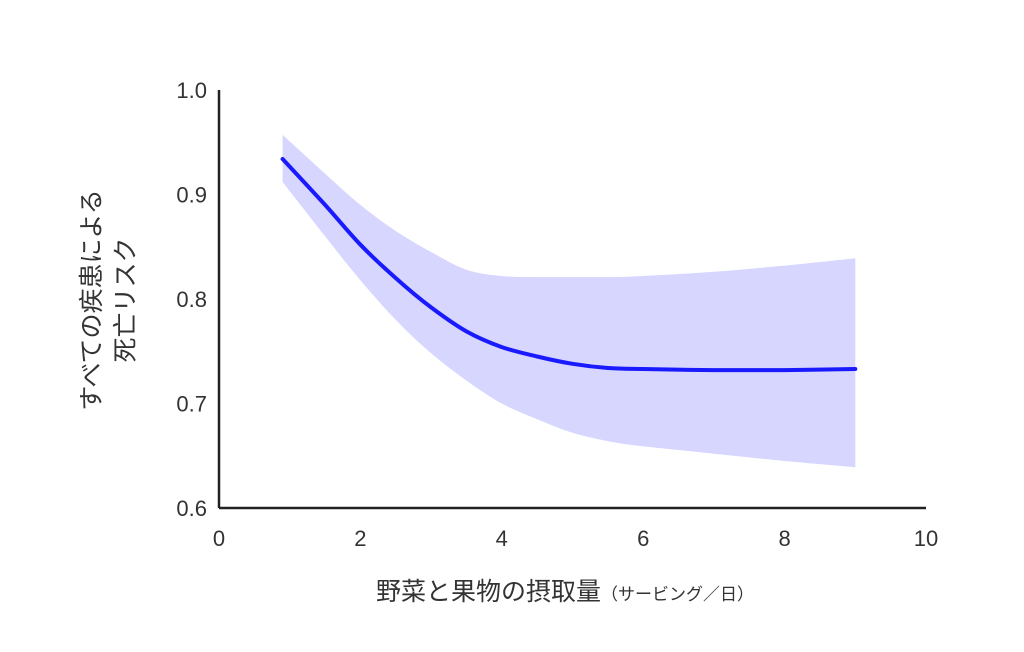  What do you see at coordinates (219, 538) in the screenshot?
I see `x-tick-label: 0` at bounding box center [219, 538].